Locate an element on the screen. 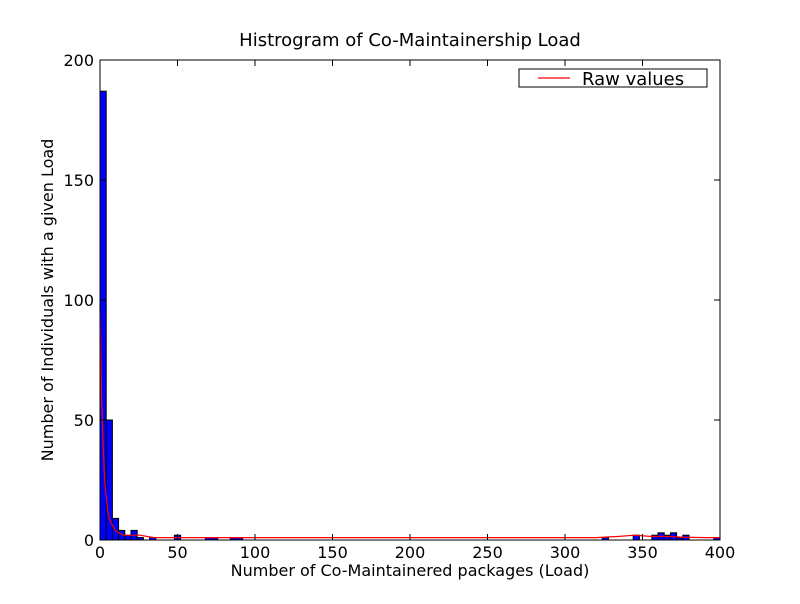 The width and height of the screenshot is (800, 604). y-tick-label: 0 is located at coordinates (89, 540).